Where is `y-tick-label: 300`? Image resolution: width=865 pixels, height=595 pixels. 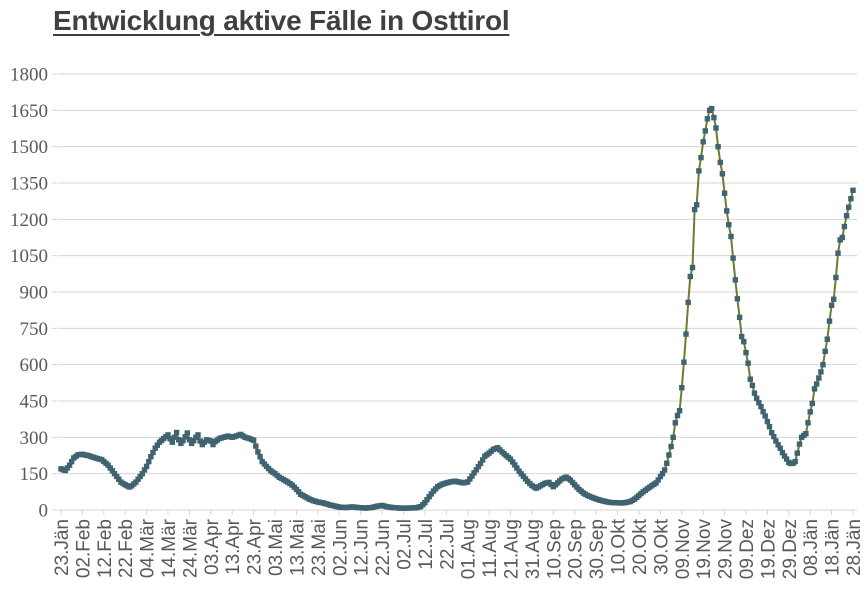
y-tick-label: 300 is located at coordinates (34, 438).